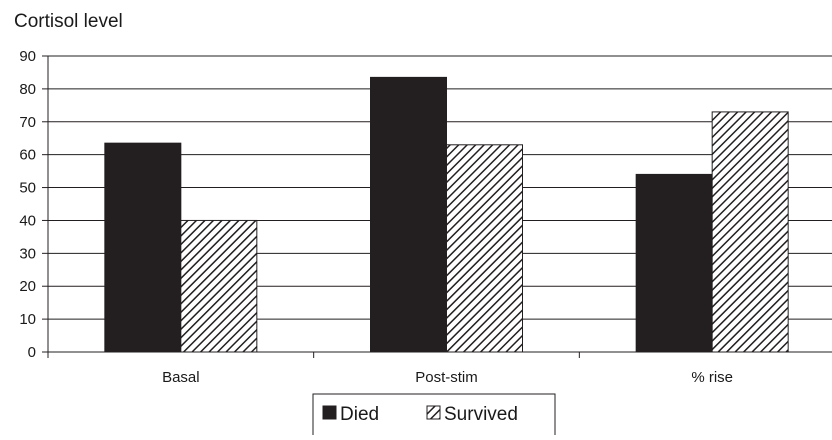 The height and width of the screenshot is (440, 832). What do you see at coordinates (68, 21) in the screenshot?
I see `chart-title: Cortisol level` at bounding box center [68, 21].